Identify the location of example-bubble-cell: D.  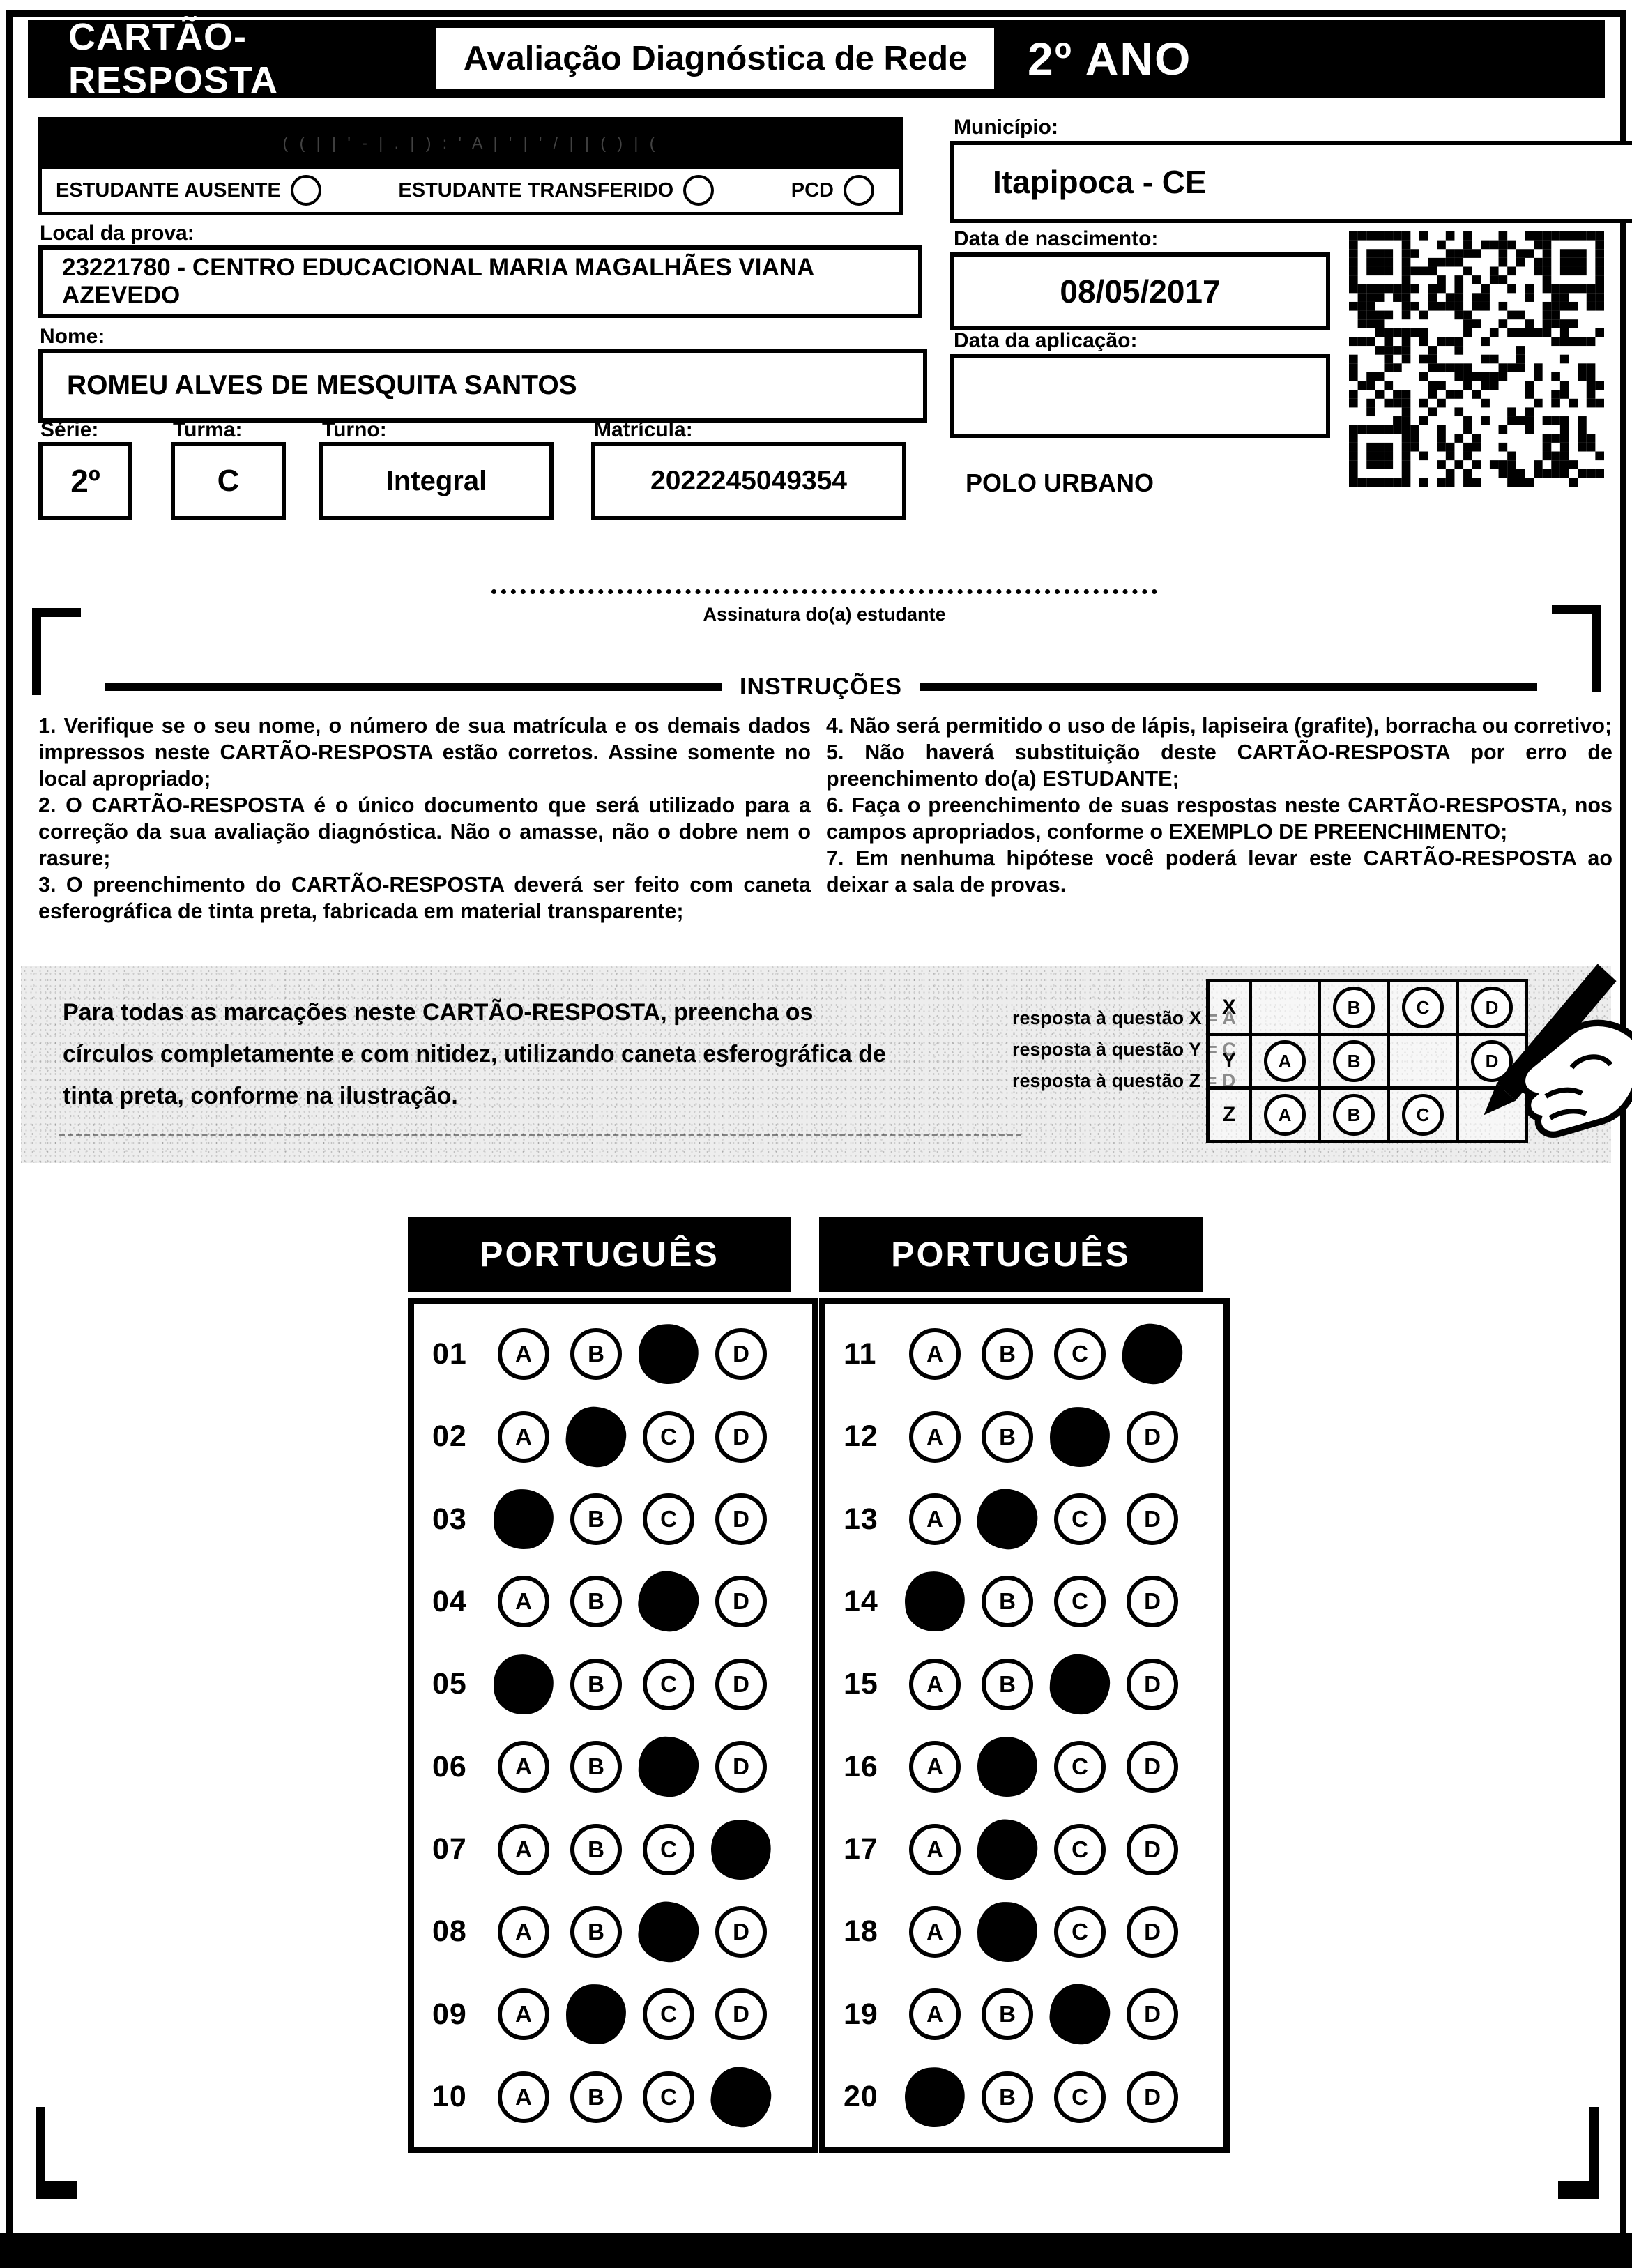
(1492, 1007).